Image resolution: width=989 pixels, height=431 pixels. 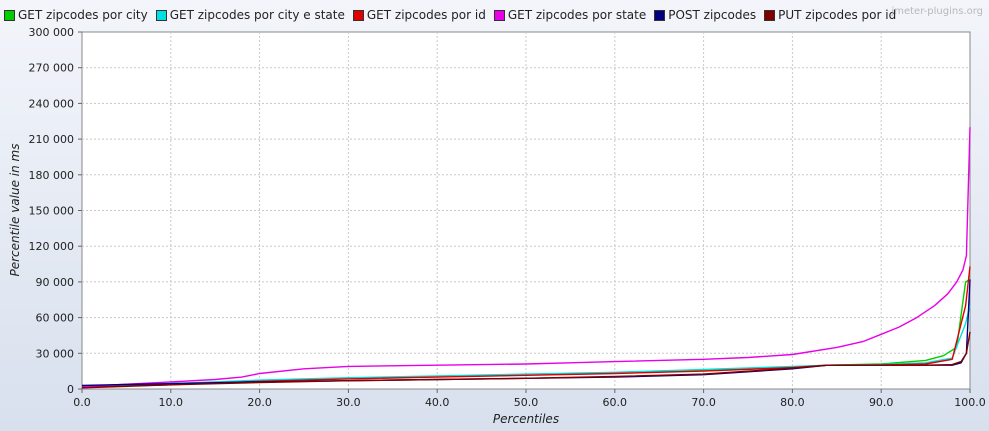 I want to click on y-tick-label: 0, so click(x=70, y=389).